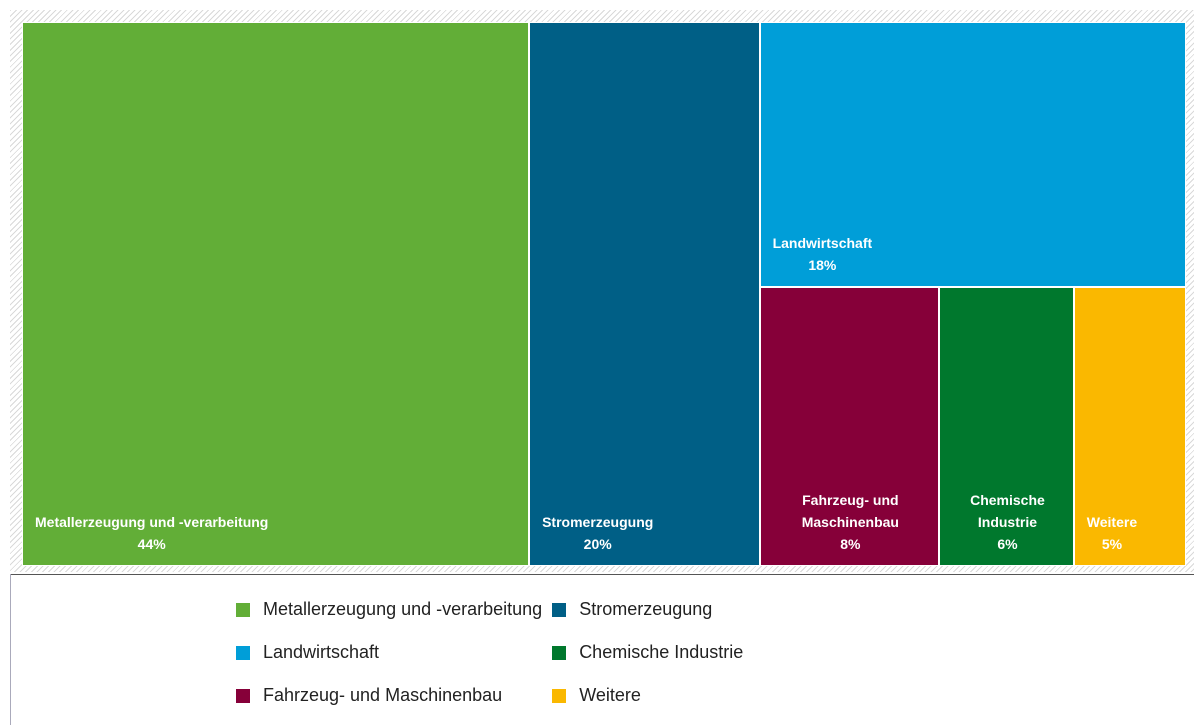 Image resolution: width=1194 pixels, height=725 pixels. What do you see at coordinates (321, 652) in the screenshot?
I see `legend-label: Landwirtschaft` at bounding box center [321, 652].